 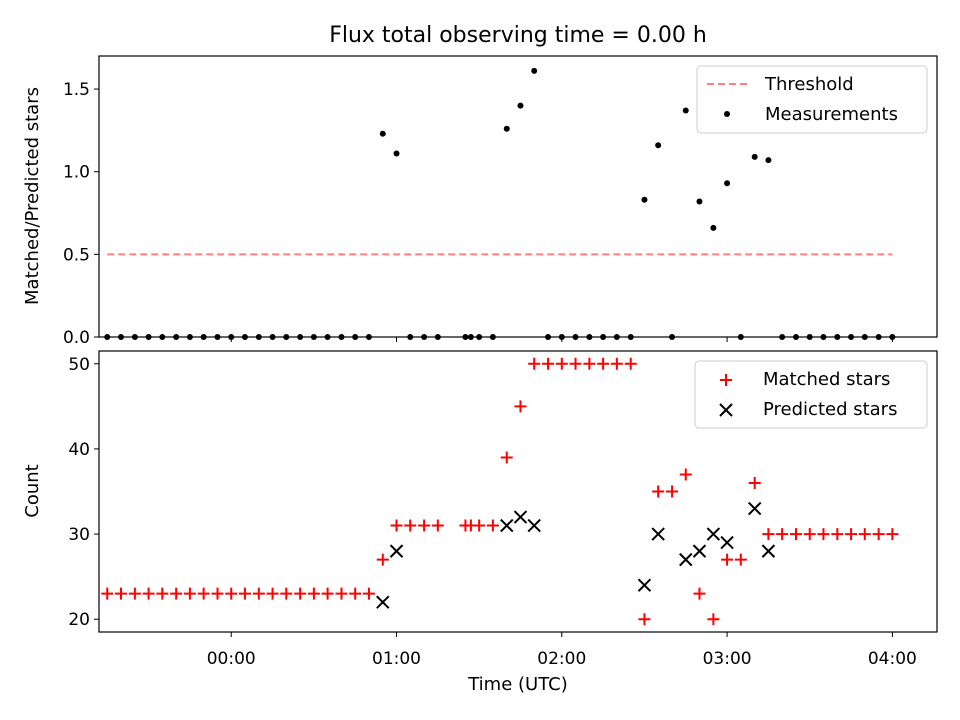 What do you see at coordinates (826, 379) in the screenshot?
I see `legend-matched-label: Matched stars` at bounding box center [826, 379].